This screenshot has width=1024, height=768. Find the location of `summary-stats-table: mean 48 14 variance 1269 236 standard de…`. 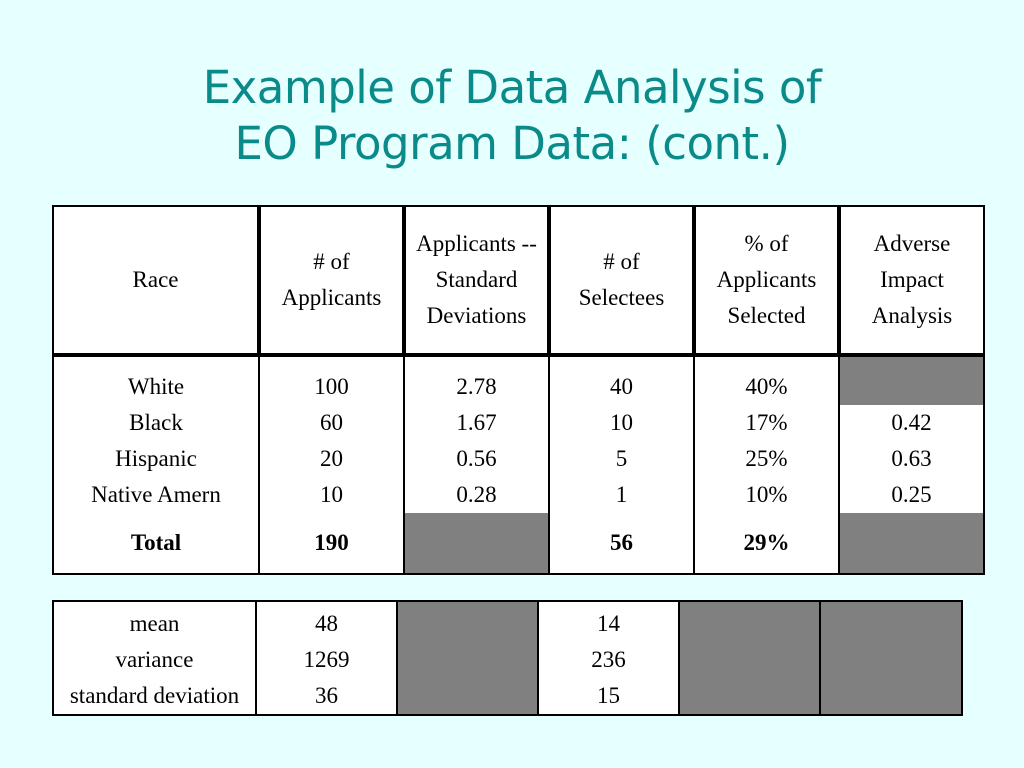

summary-stats-table: mean 48 14 variance 1269 236 standard de… is located at coordinates (507, 658).